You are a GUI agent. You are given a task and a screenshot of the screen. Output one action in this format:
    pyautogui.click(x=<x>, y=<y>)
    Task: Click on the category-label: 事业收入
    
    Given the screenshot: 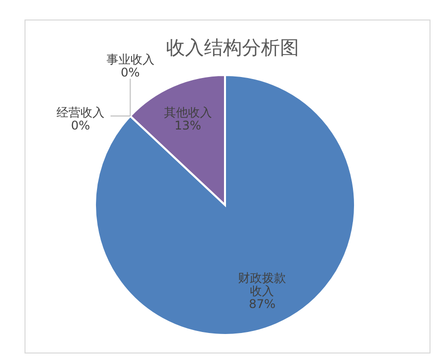 What is the action you would take?
    pyautogui.click(x=130, y=59)
    